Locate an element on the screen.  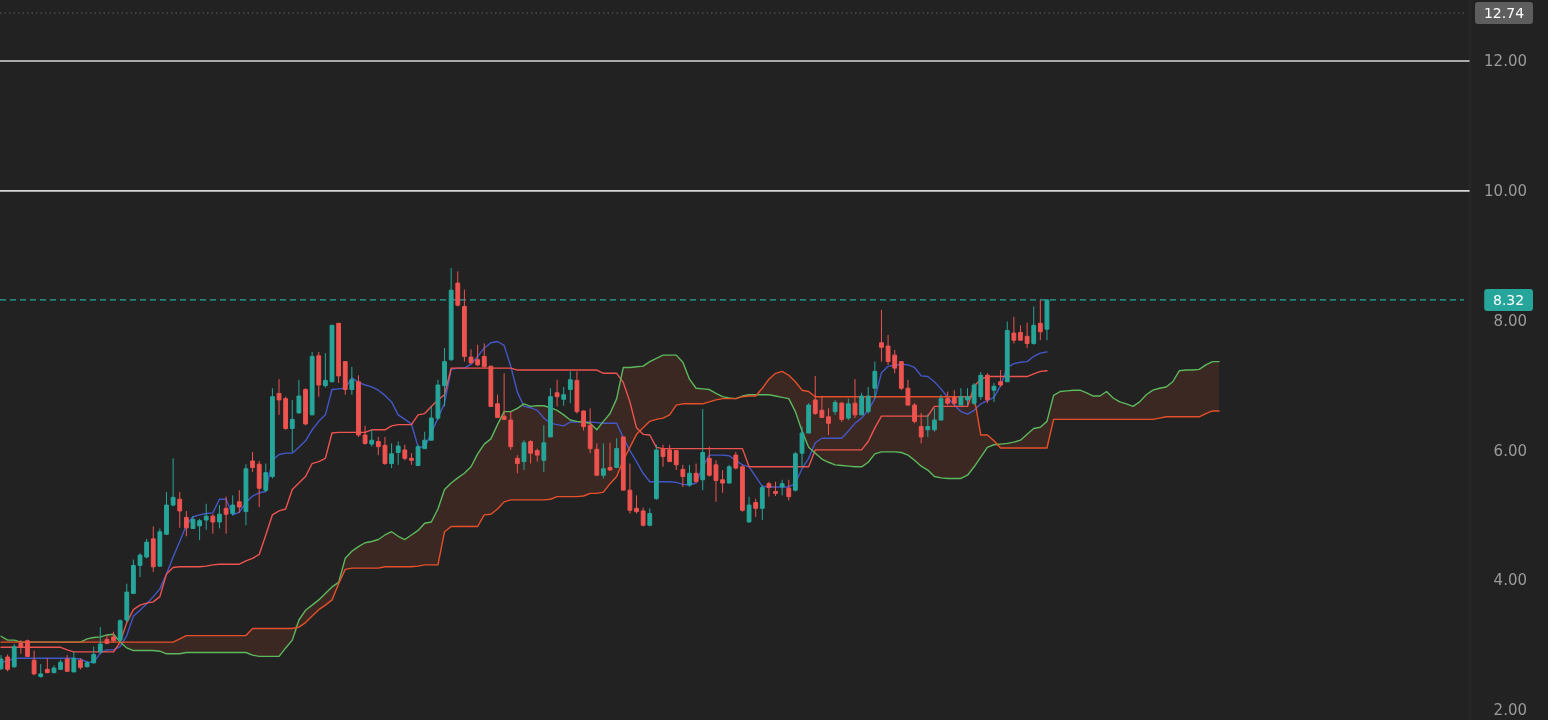
y-tick-label: 12.00 is located at coordinates (1505, 61).